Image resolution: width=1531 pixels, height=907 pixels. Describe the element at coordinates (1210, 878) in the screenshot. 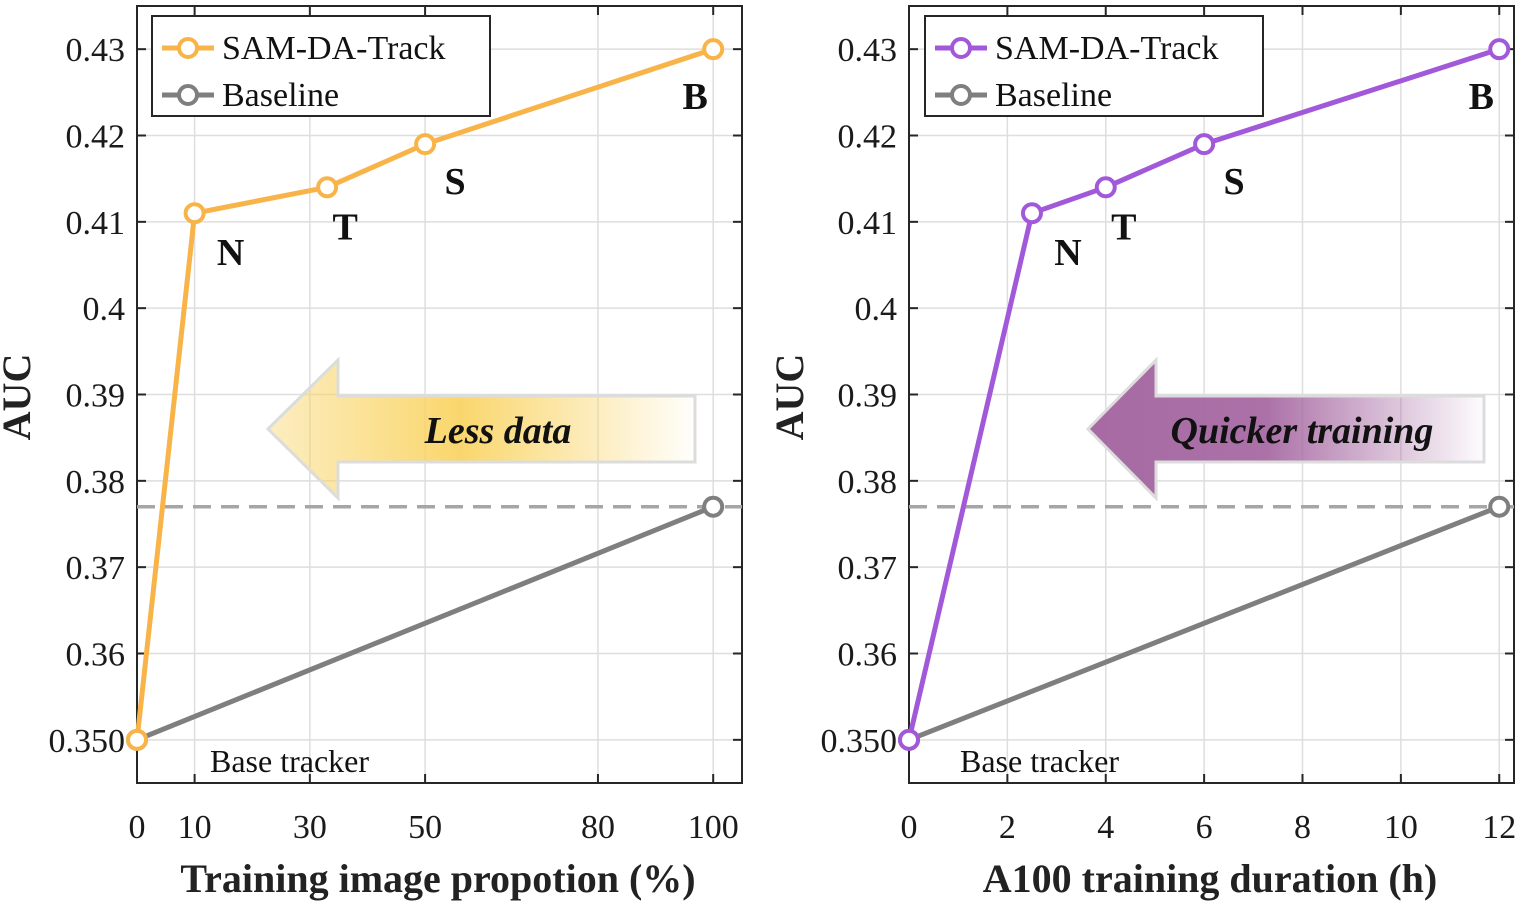

I see `x-axis-label: A100 training duration (h)` at that location.